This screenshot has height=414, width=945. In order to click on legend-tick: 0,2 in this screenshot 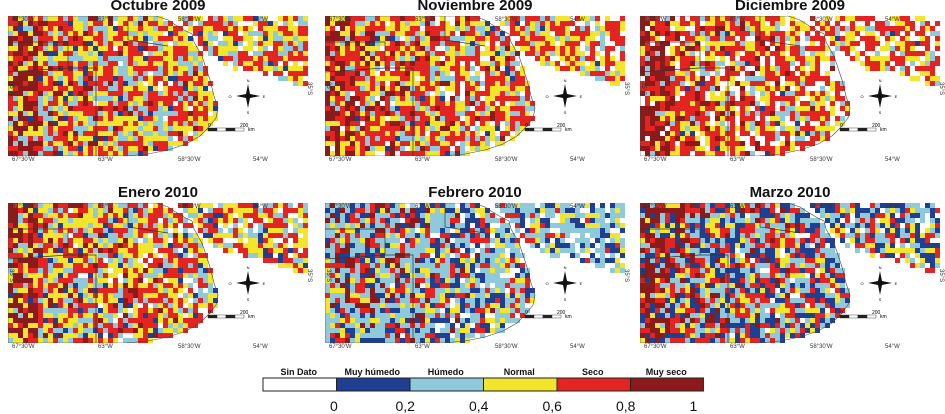, I will do `click(405, 406)`.